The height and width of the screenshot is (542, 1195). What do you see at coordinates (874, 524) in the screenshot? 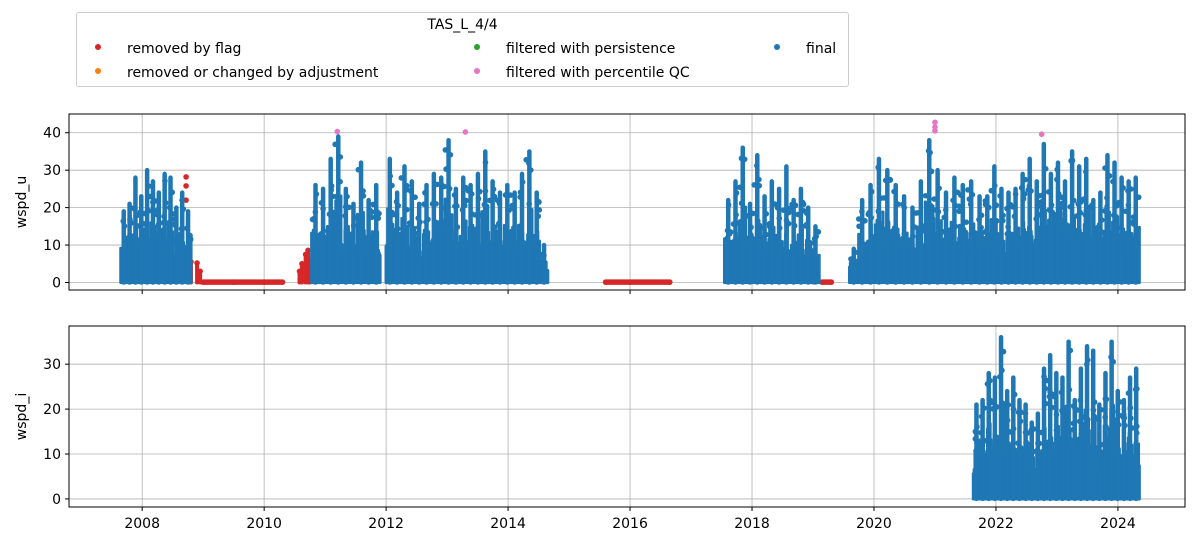
I see `x-tick-label: 2020` at bounding box center [874, 524].